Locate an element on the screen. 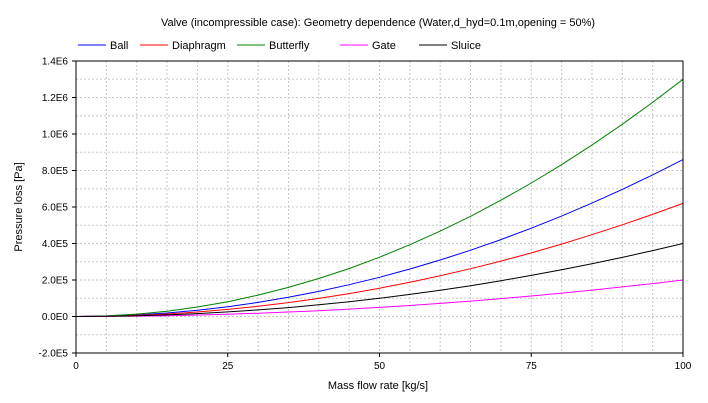  legend-label-ball: Ball is located at coordinates (119, 46).